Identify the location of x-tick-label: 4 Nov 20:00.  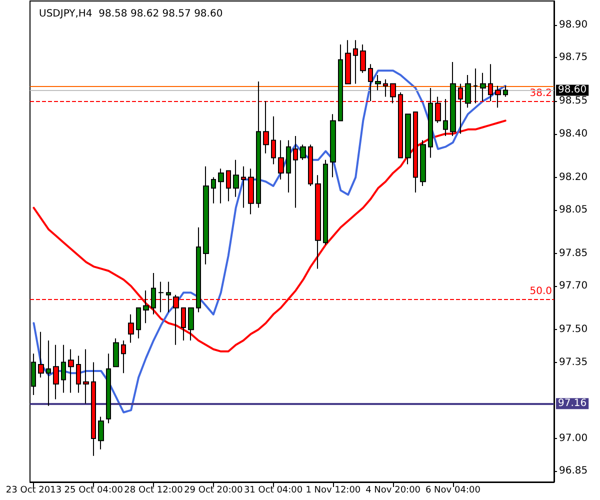
(393, 491).